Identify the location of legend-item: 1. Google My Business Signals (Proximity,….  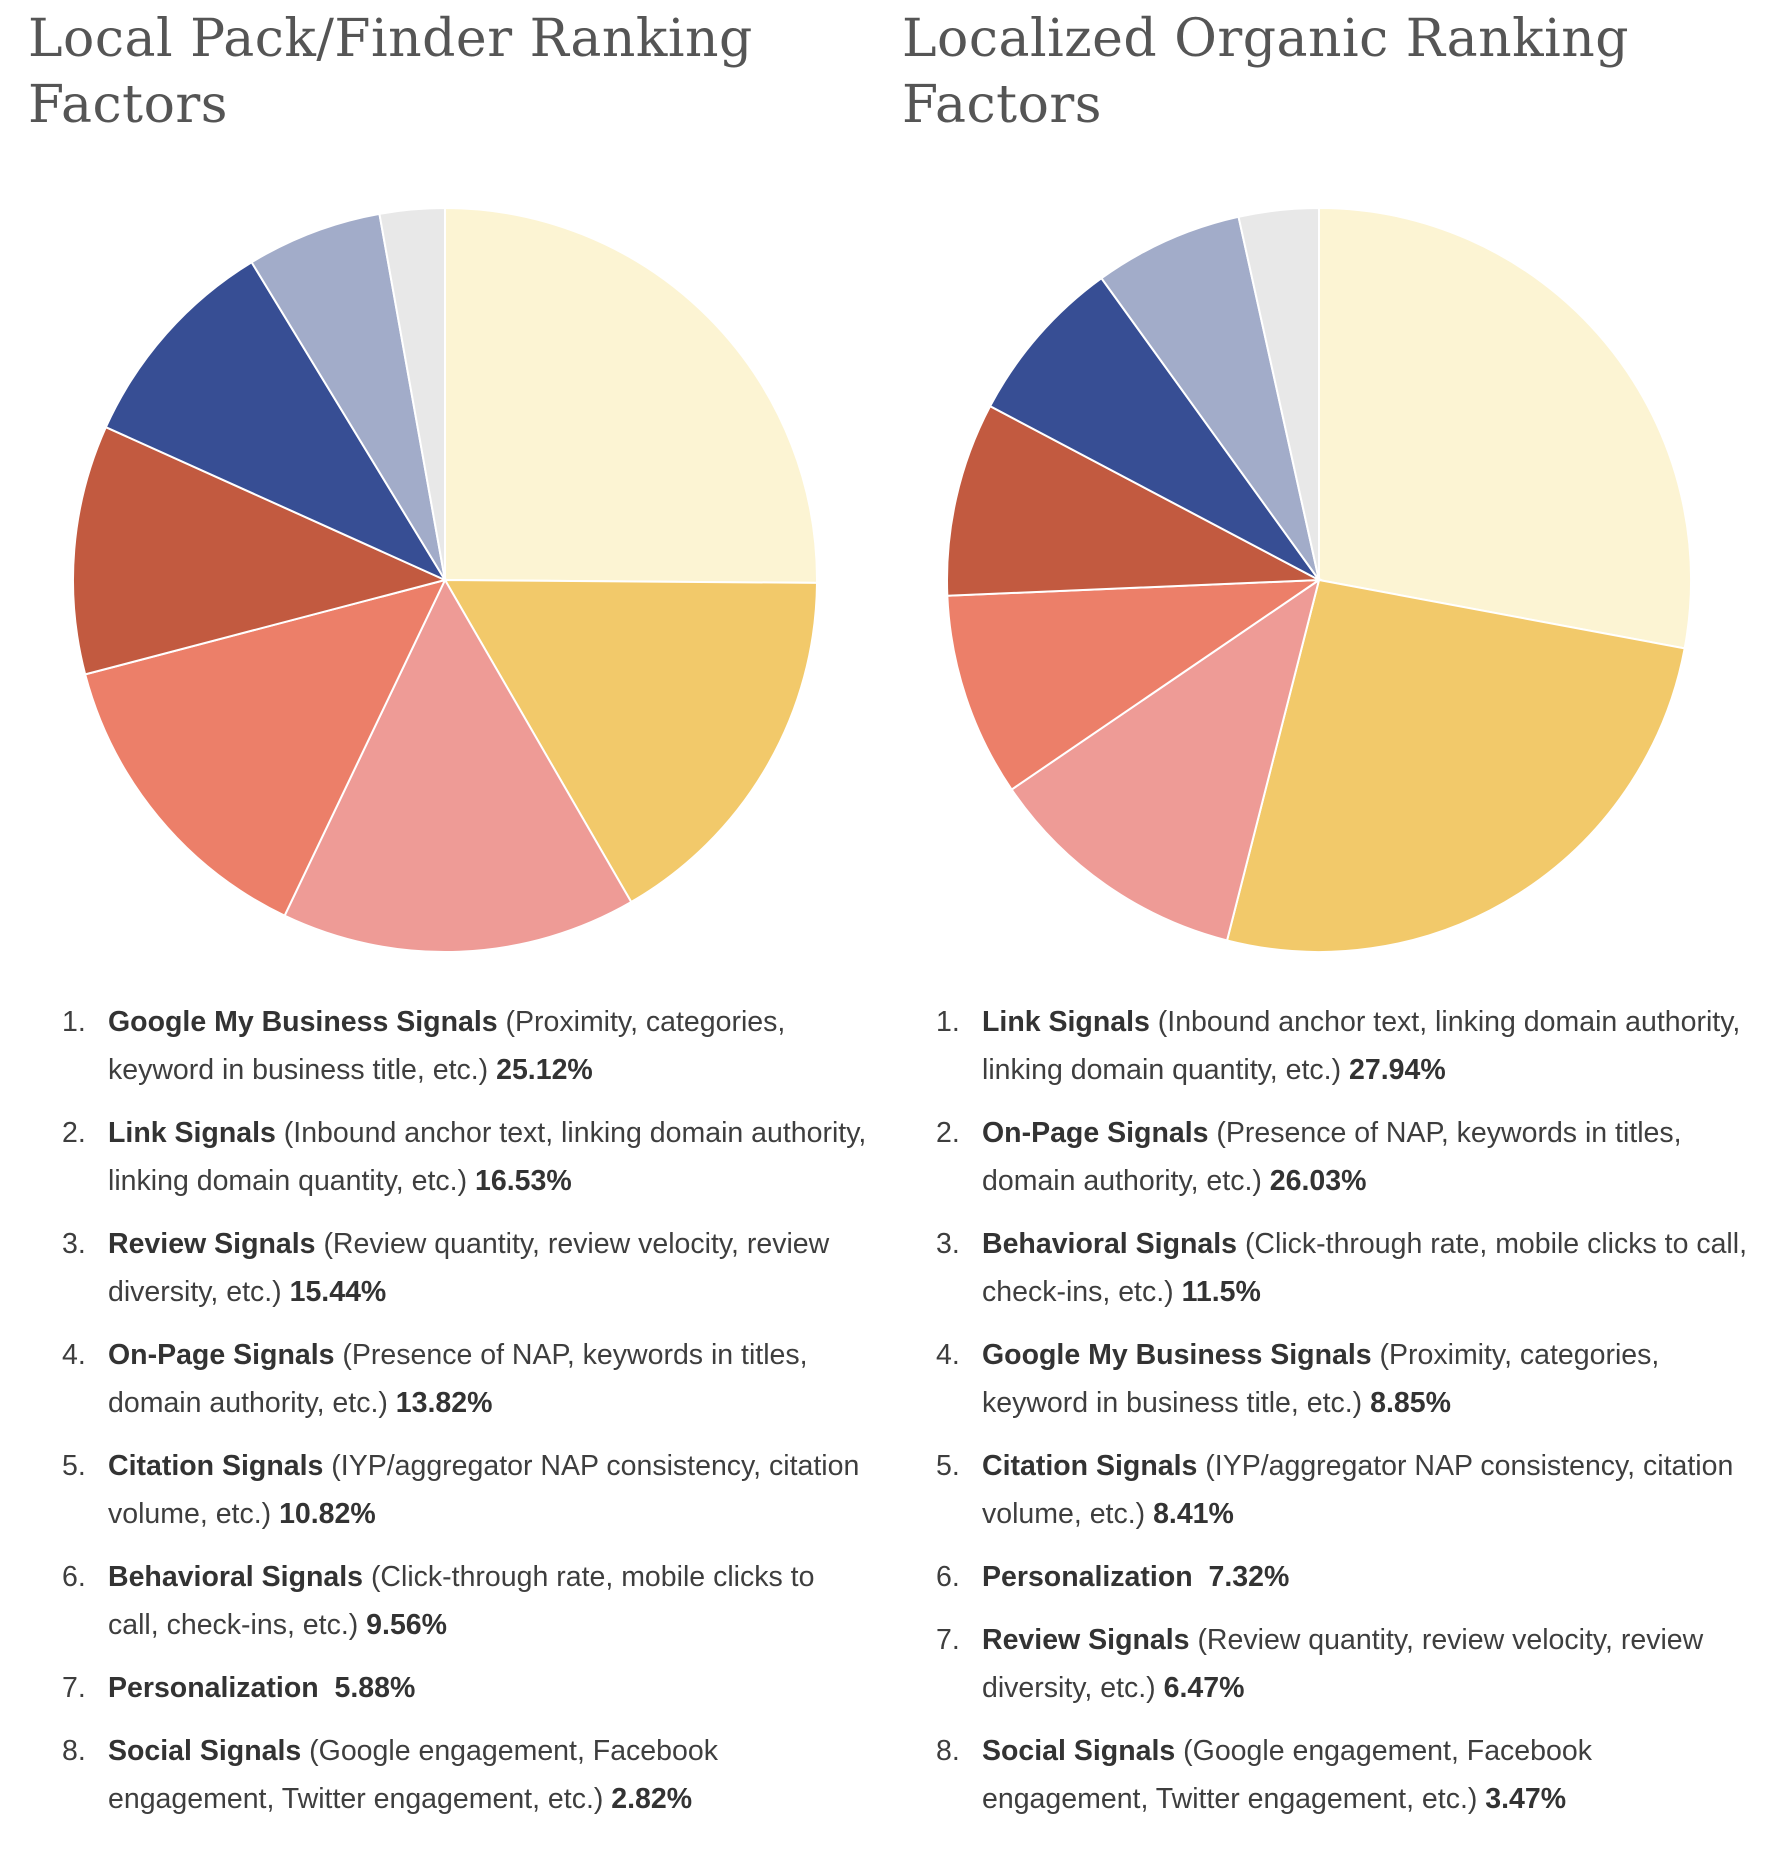
(467, 1046).